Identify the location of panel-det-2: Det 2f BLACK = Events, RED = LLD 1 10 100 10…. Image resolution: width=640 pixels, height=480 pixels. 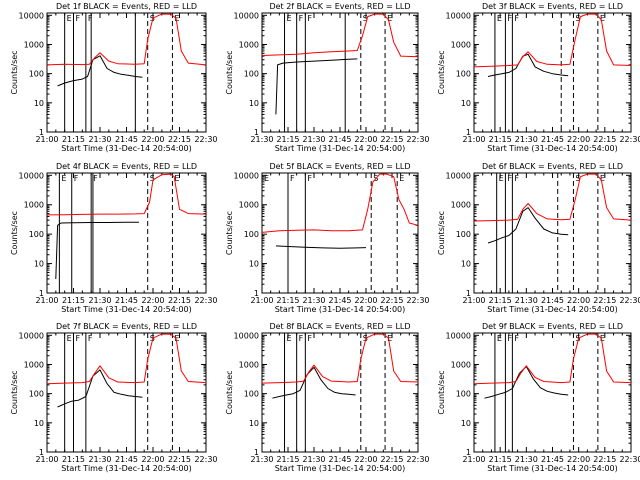
(327, 77).